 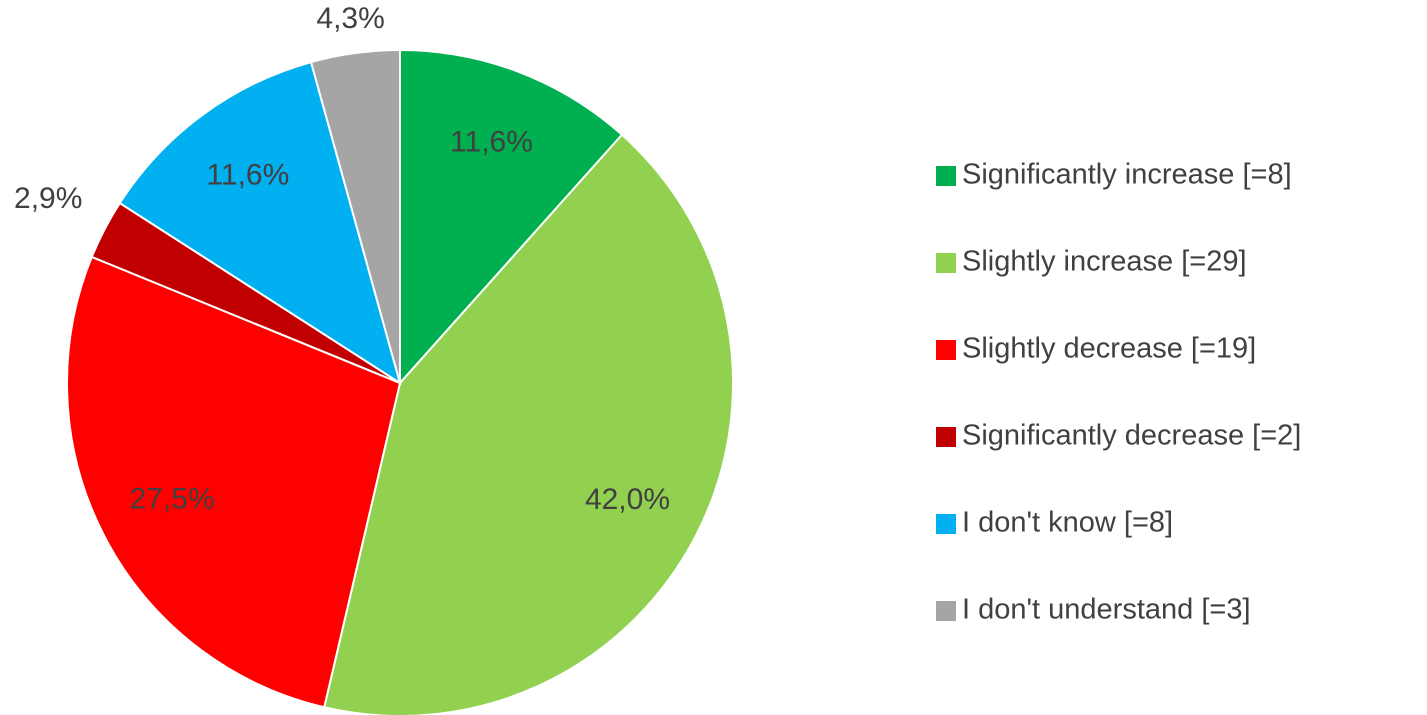 What do you see at coordinates (350, 18) in the screenshot?
I see `data-label: 4,3%` at bounding box center [350, 18].